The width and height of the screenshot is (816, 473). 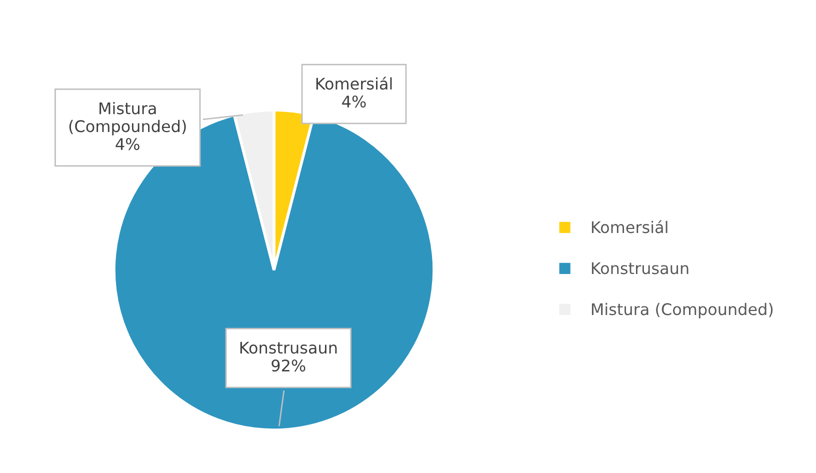 I want to click on legend-label: Konstrusaun, so click(x=640, y=268).